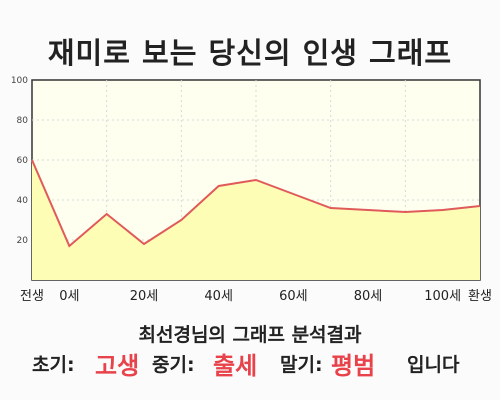 The height and width of the screenshot is (400, 500). Describe the element at coordinates (173, 365) in the screenshot. I see `mid-label: 중기:` at that location.